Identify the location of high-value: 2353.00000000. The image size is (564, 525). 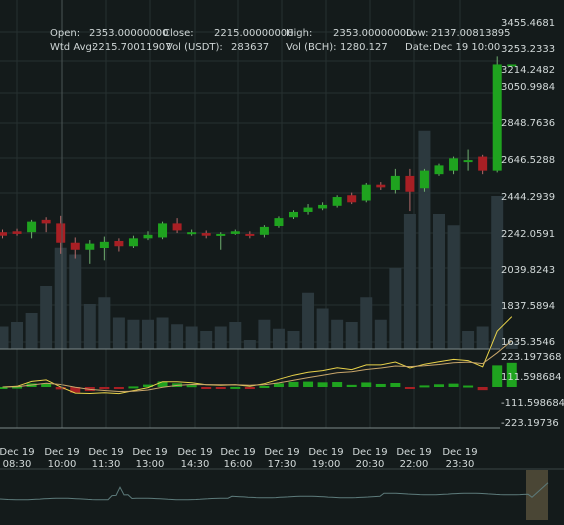
(373, 33).